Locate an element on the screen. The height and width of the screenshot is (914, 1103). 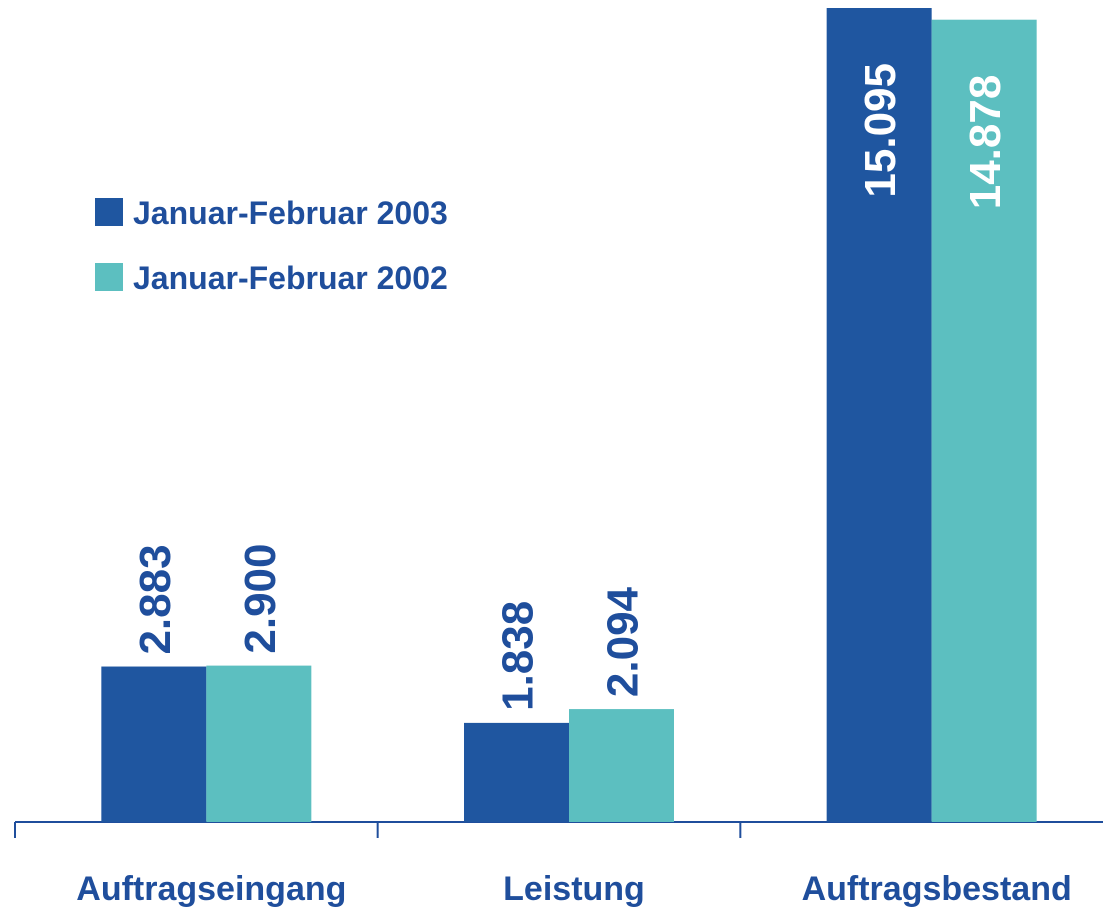
x-tick-label: Auftragseingang is located at coordinates (211, 889).